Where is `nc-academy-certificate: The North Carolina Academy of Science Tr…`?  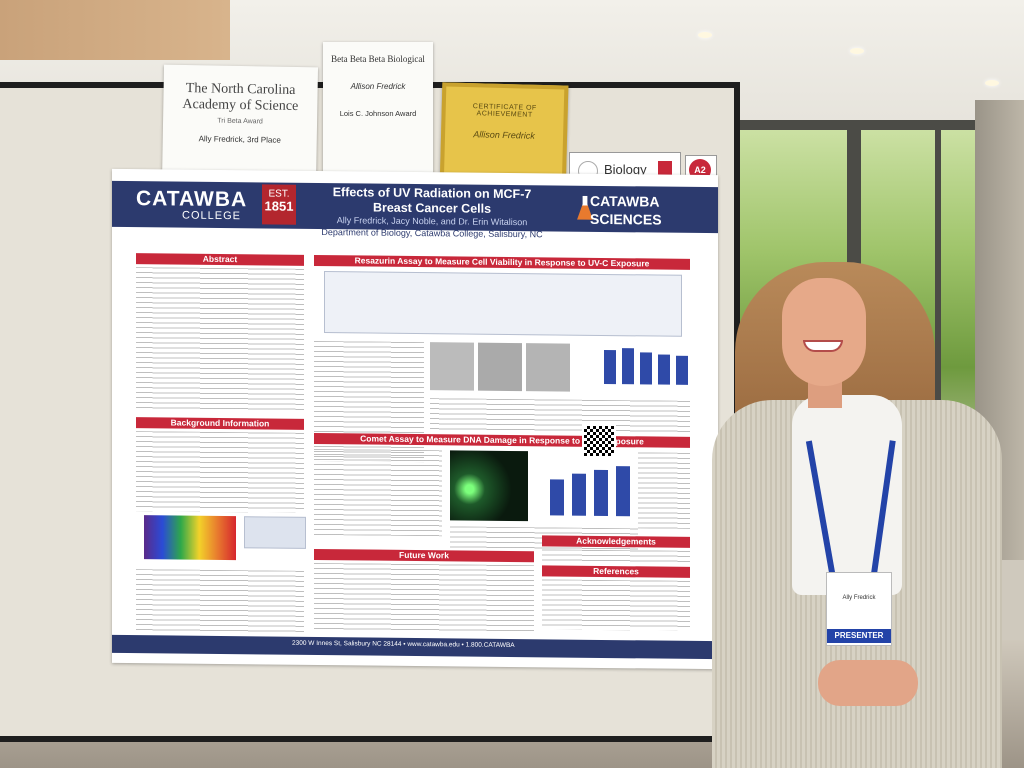
nc-academy-certificate: The North Carolina Academy of Science Tr… is located at coordinates (240, 125).